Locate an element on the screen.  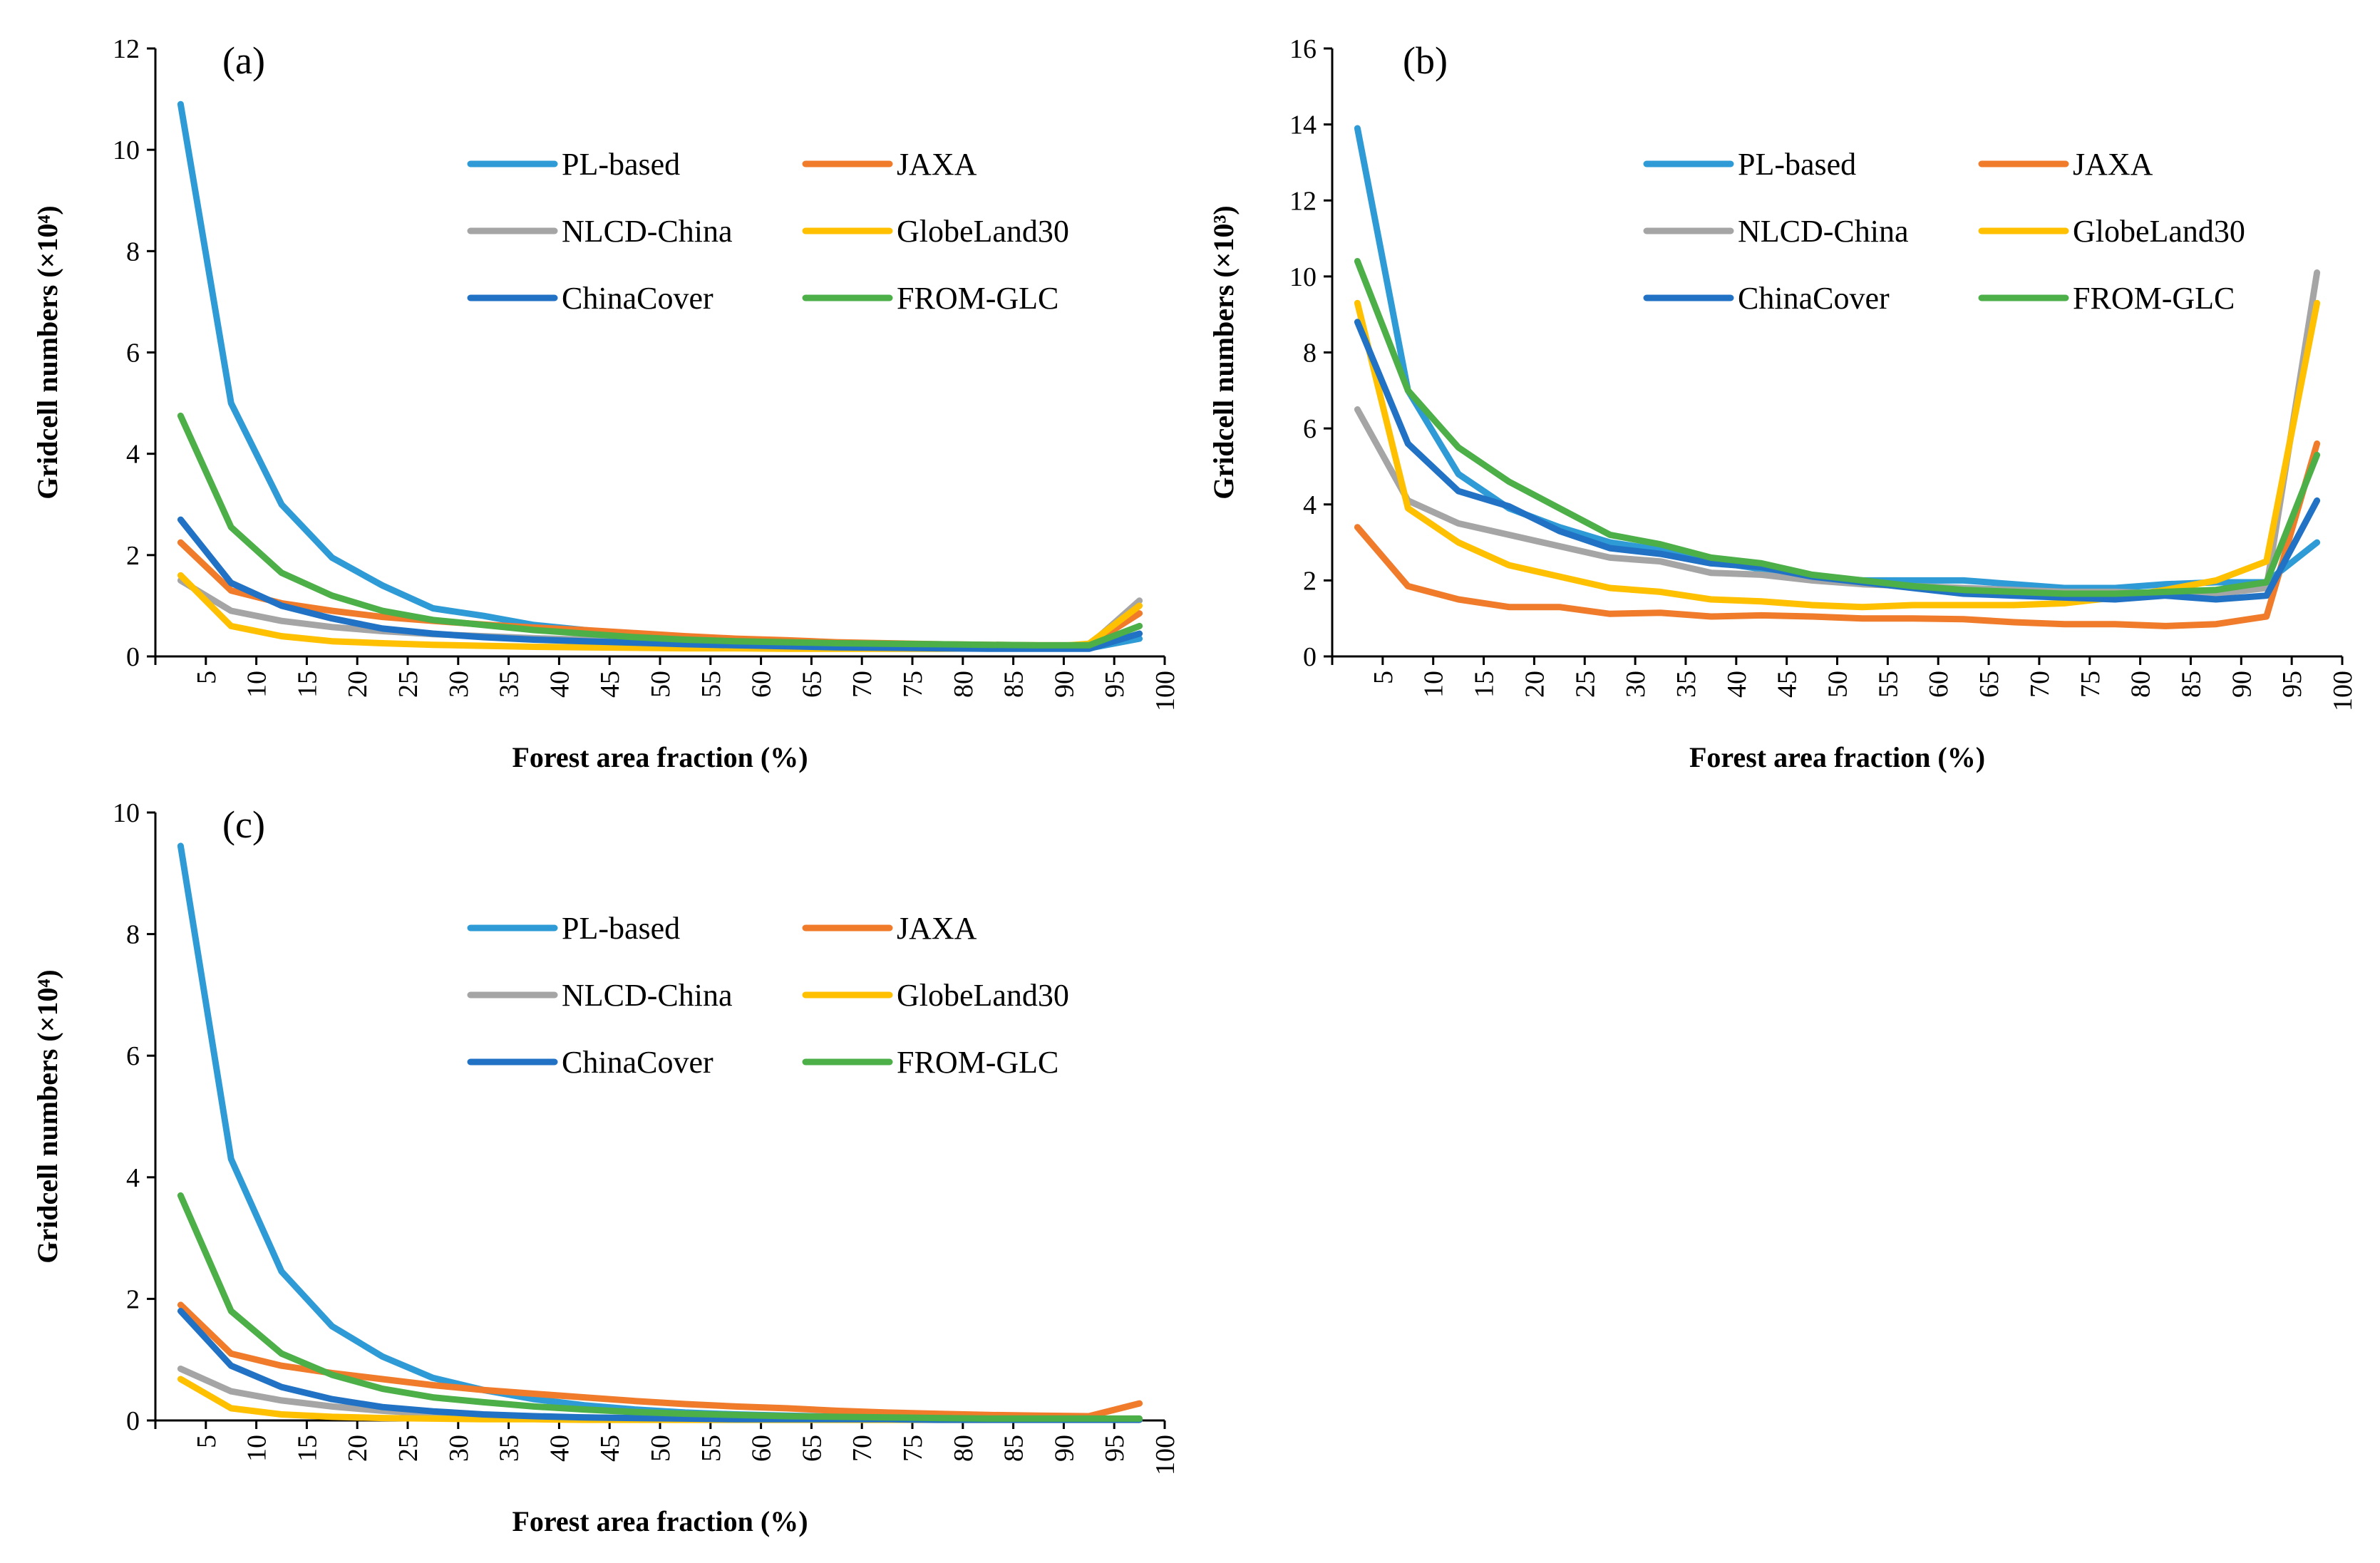
y-tick-label: 4 is located at coordinates (133, 455).